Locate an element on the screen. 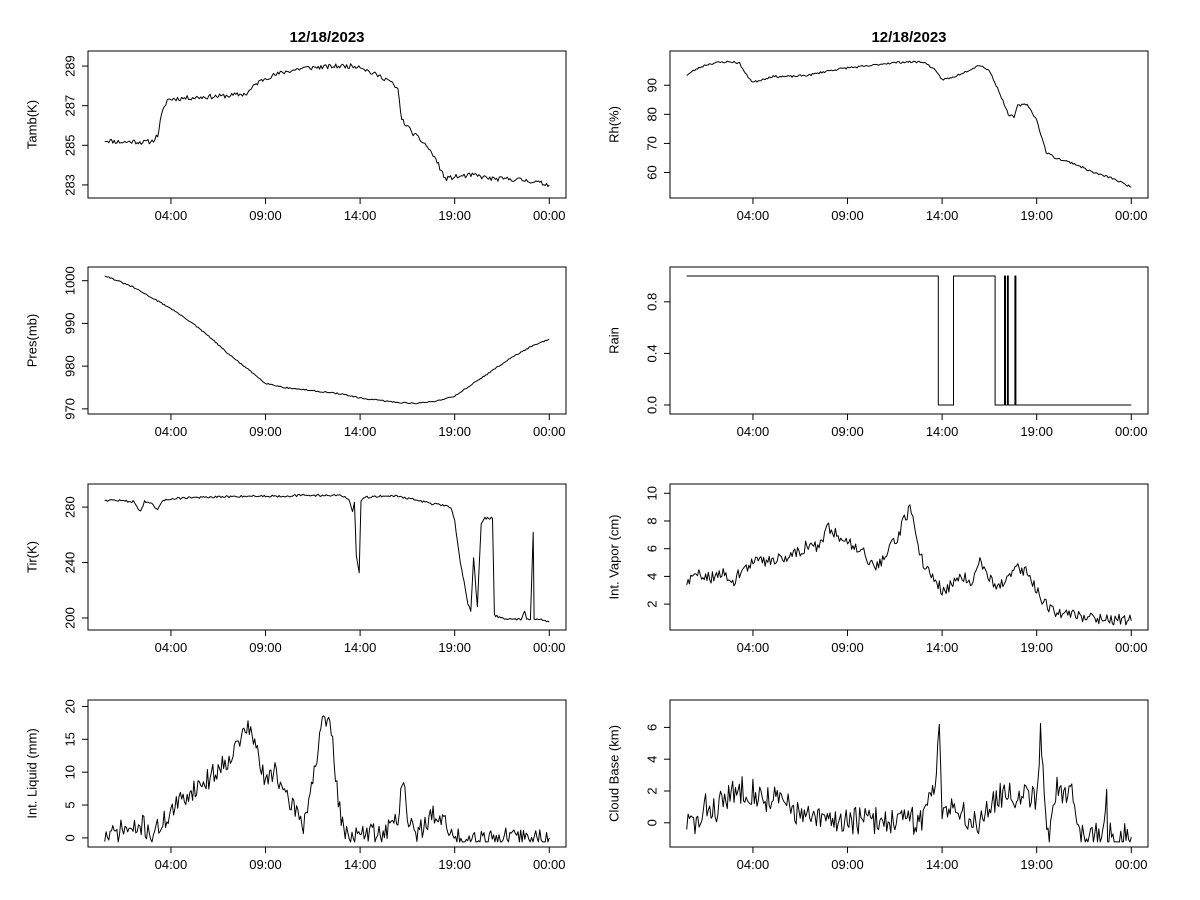 The height and width of the screenshot is (900, 1200). panel-rain: 04:00 09:00 14:00 19:00 00:00 0.0 0.4 0.8 Rain is located at coordinates (878, 352).